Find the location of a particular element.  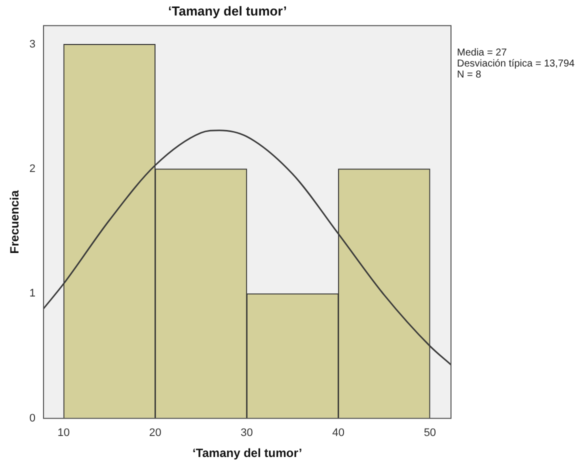

y-tick-label: 1 is located at coordinates (32, 294).